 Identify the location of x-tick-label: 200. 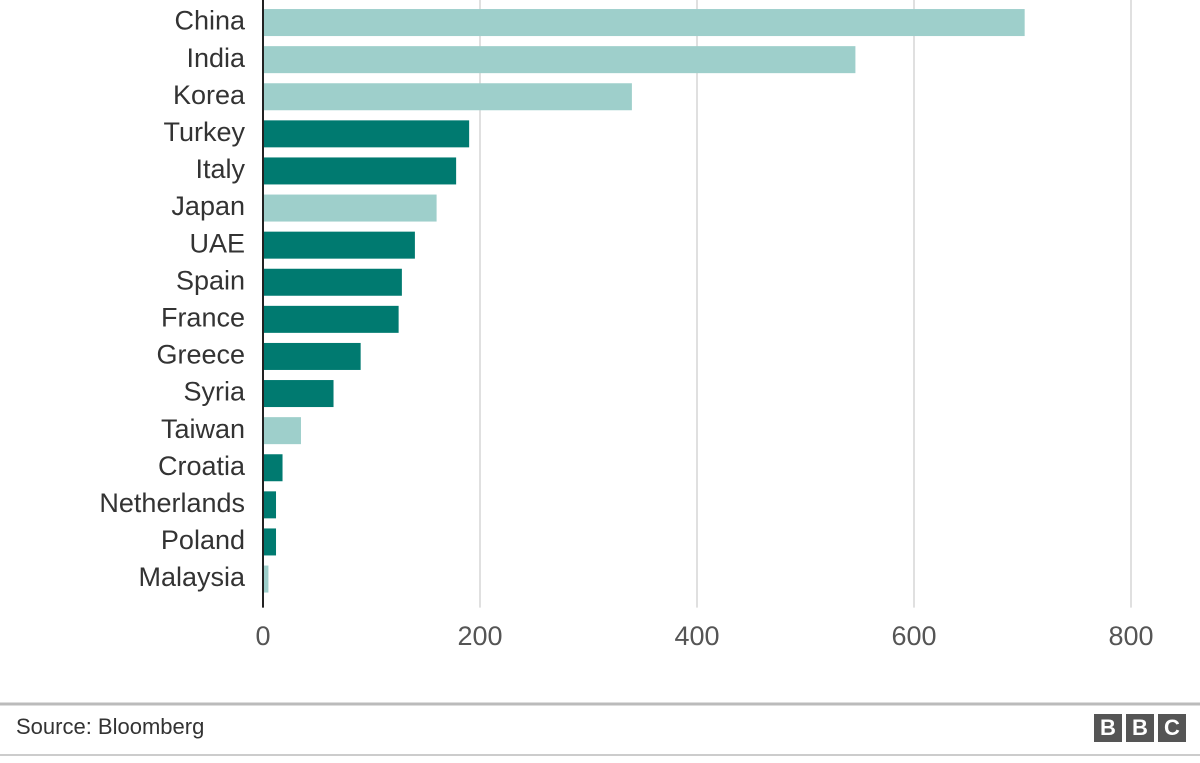
(479, 636).